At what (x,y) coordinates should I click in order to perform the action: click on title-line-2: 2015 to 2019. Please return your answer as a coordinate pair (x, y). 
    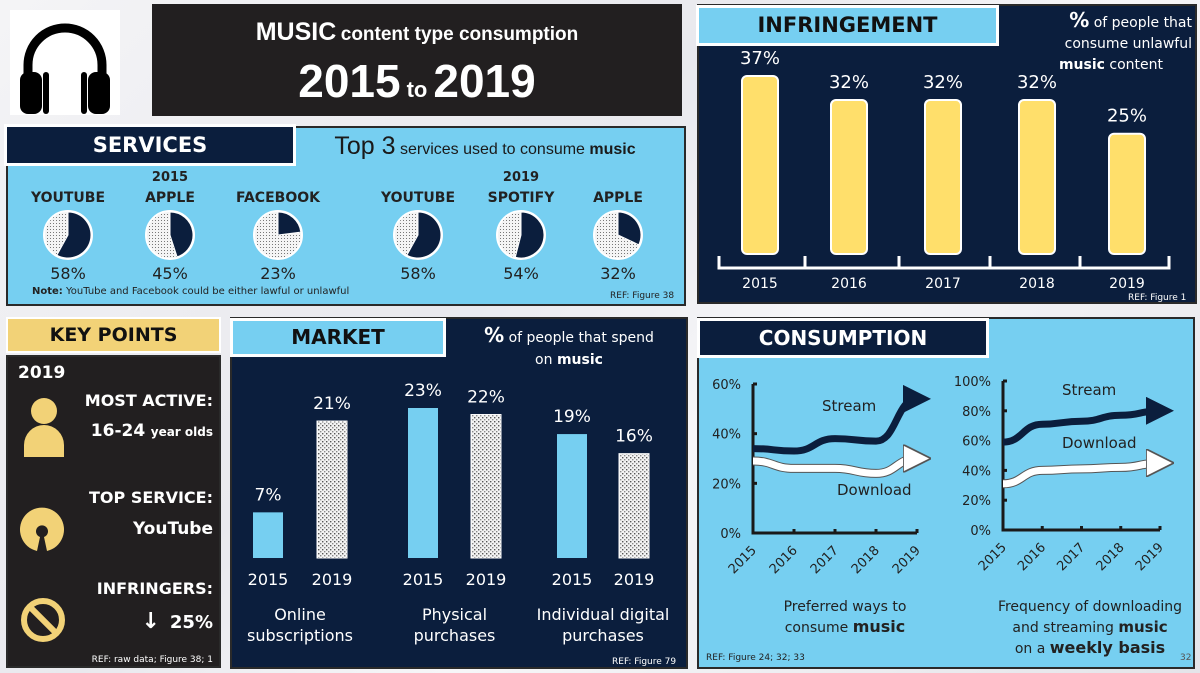
    Looking at the image, I should click on (417, 81).